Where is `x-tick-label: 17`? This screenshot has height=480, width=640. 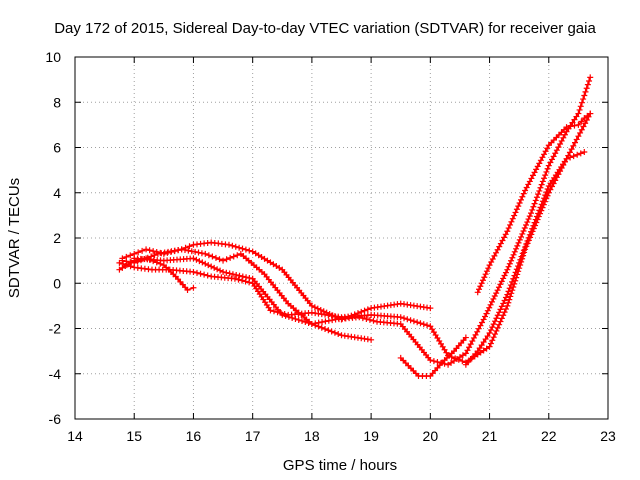 x-tick-label: 17 is located at coordinates (253, 436).